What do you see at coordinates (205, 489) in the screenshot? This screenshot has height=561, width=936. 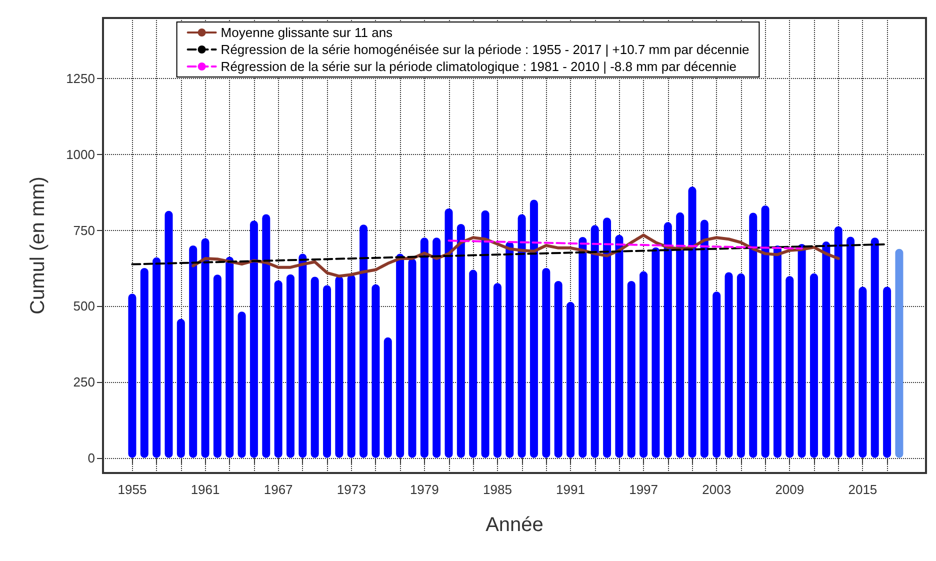 I see `x-tick-label: 1961` at bounding box center [205, 489].